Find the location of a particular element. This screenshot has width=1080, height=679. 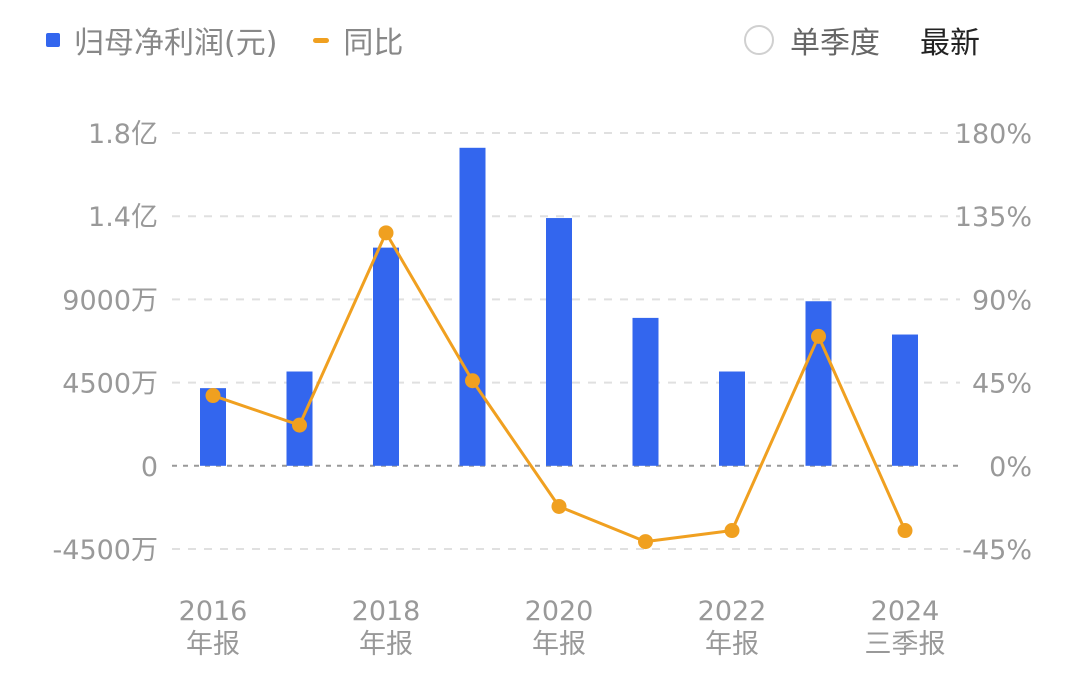

right-tick-label: 135% is located at coordinates (993, 217).